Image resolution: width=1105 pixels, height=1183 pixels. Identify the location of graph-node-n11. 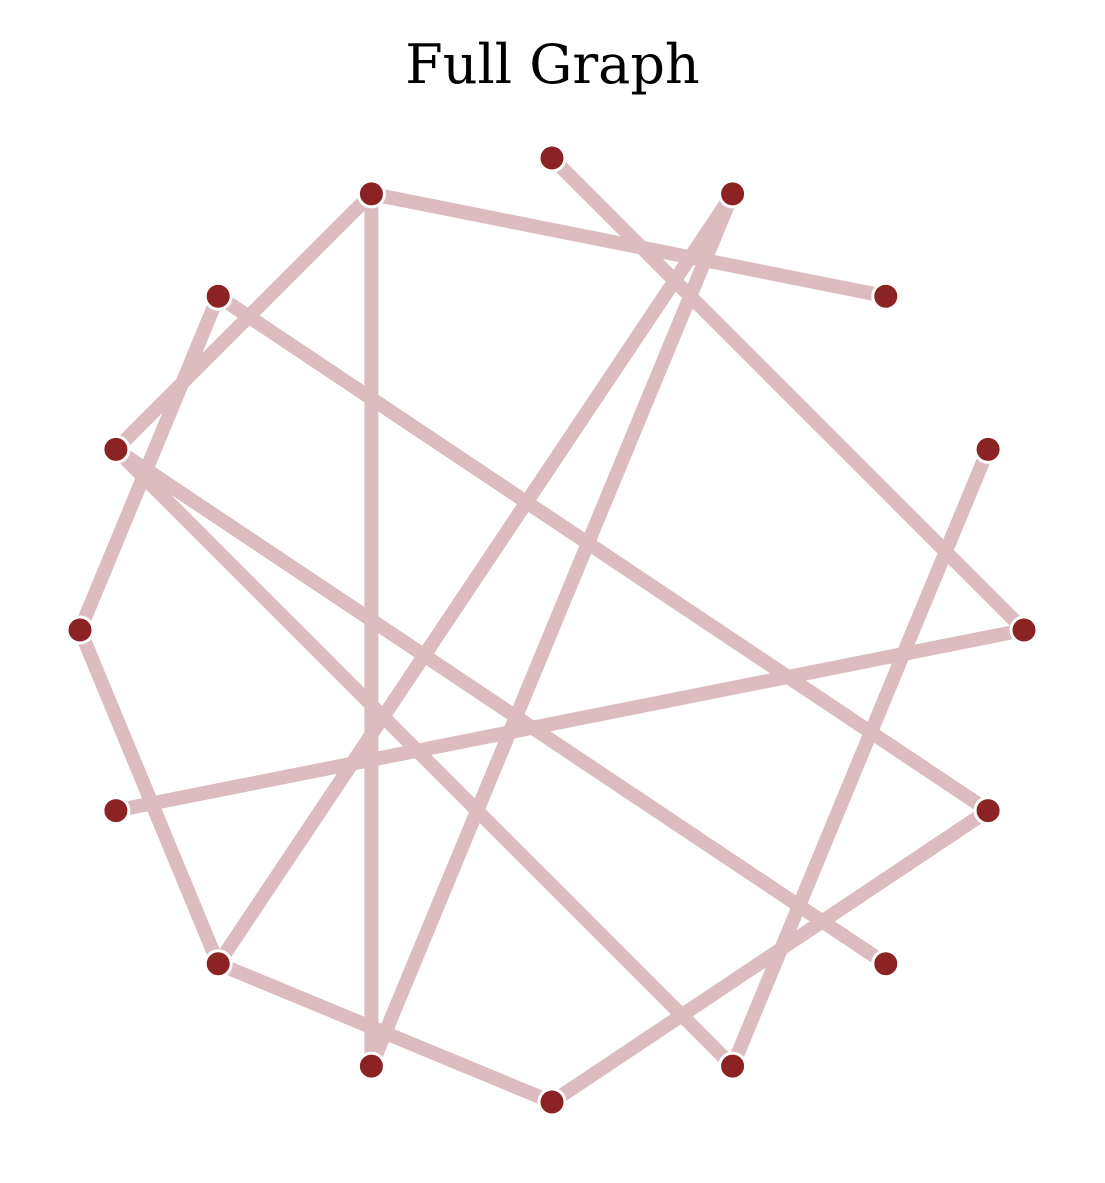
(988, 811).